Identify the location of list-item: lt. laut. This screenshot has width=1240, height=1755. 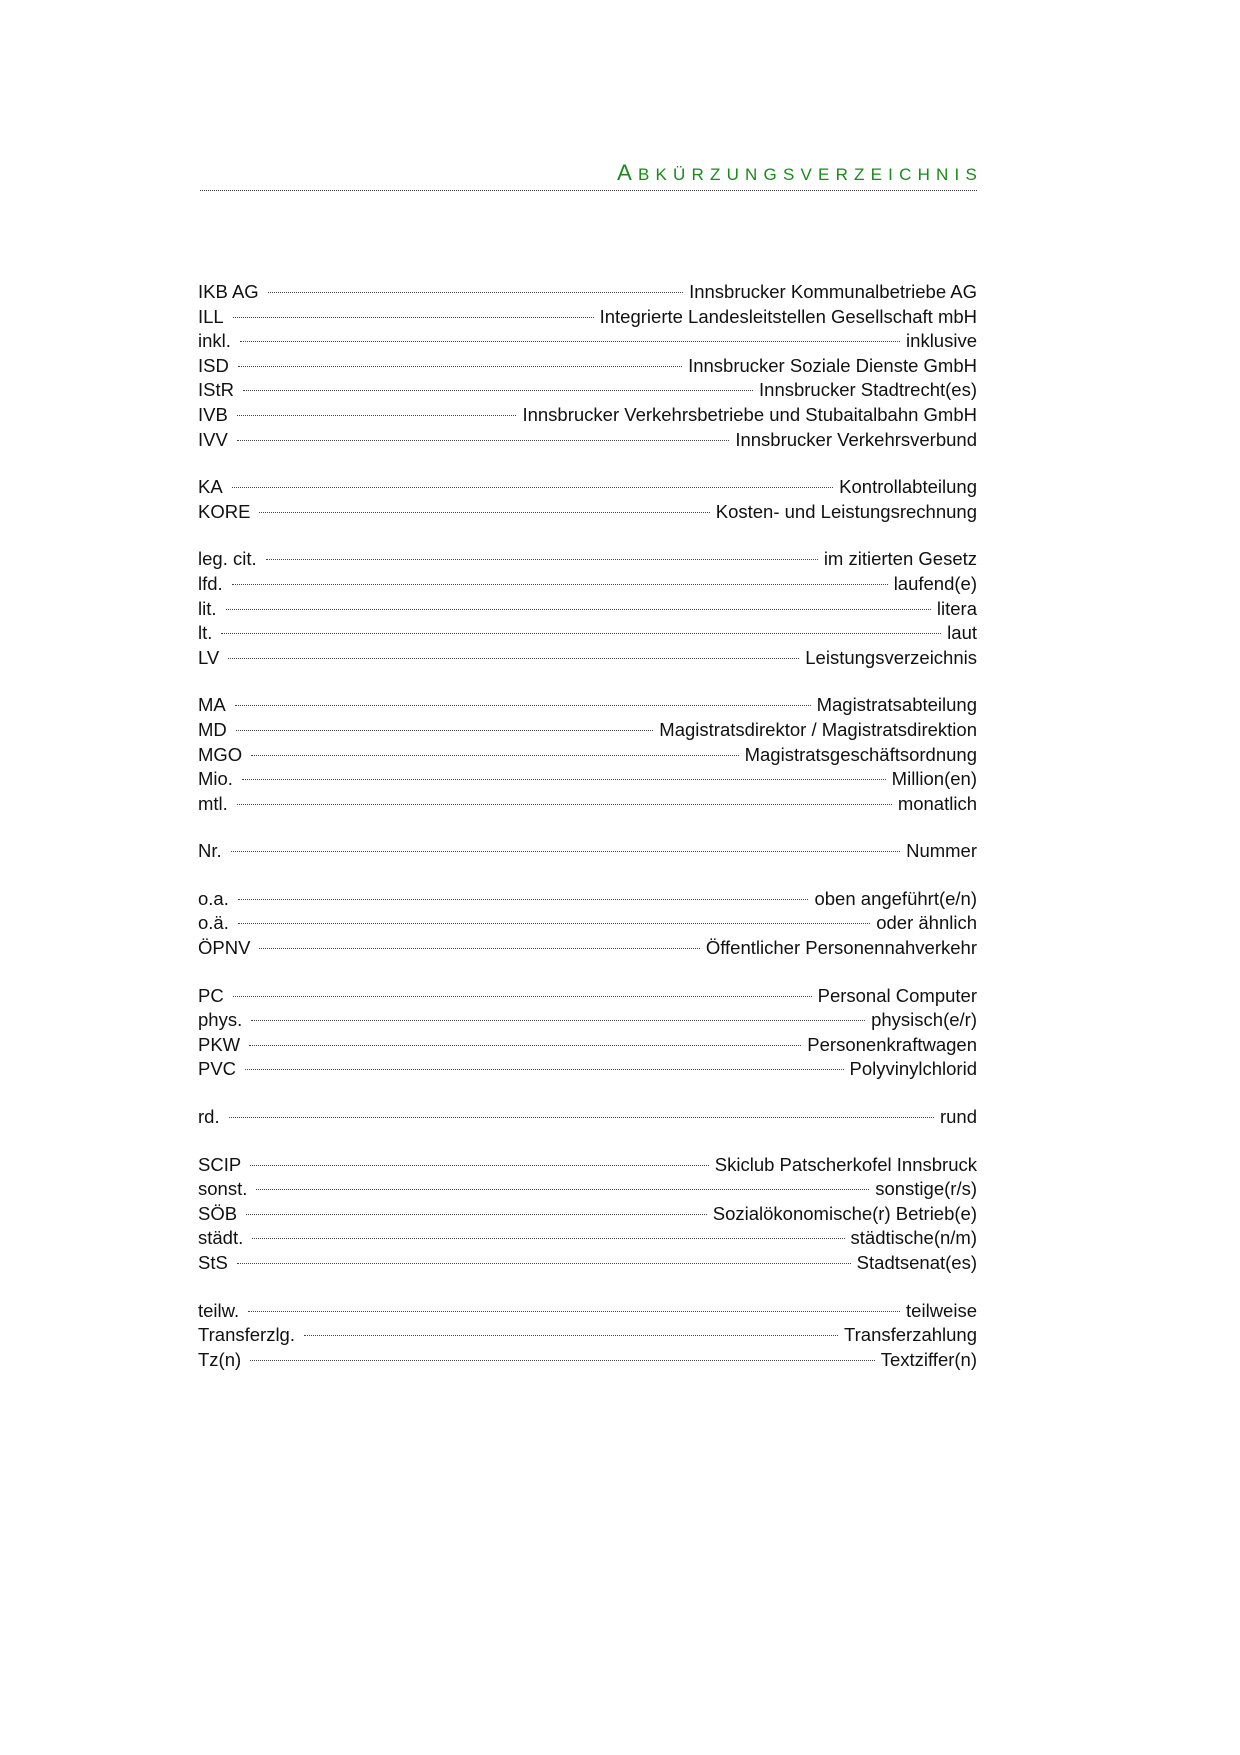
(587, 633).